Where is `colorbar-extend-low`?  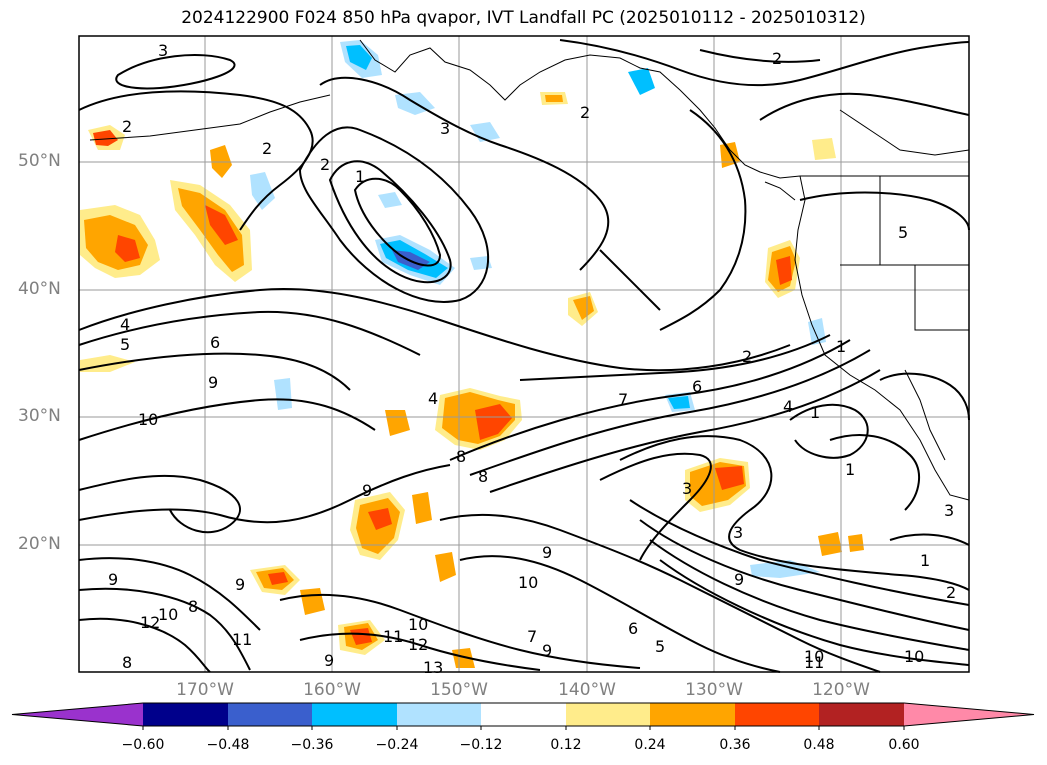 colorbar-extend-low is located at coordinates (77, 714).